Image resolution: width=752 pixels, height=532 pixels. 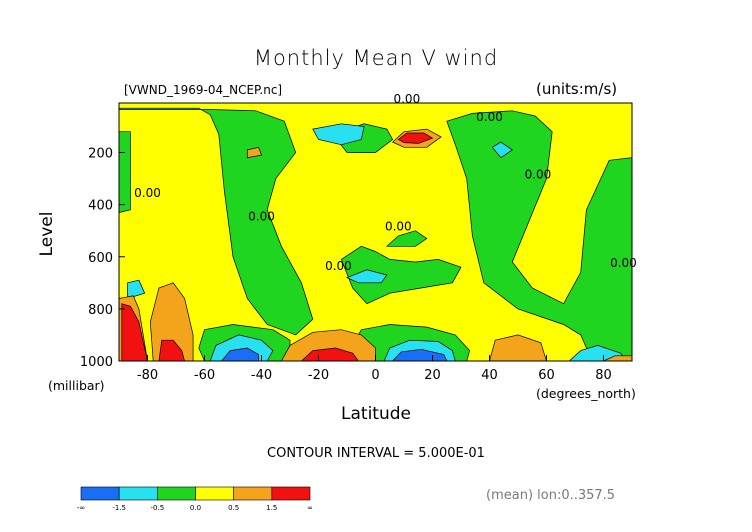 I want to click on units-label: (units:m/s), so click(x=577, y=89).